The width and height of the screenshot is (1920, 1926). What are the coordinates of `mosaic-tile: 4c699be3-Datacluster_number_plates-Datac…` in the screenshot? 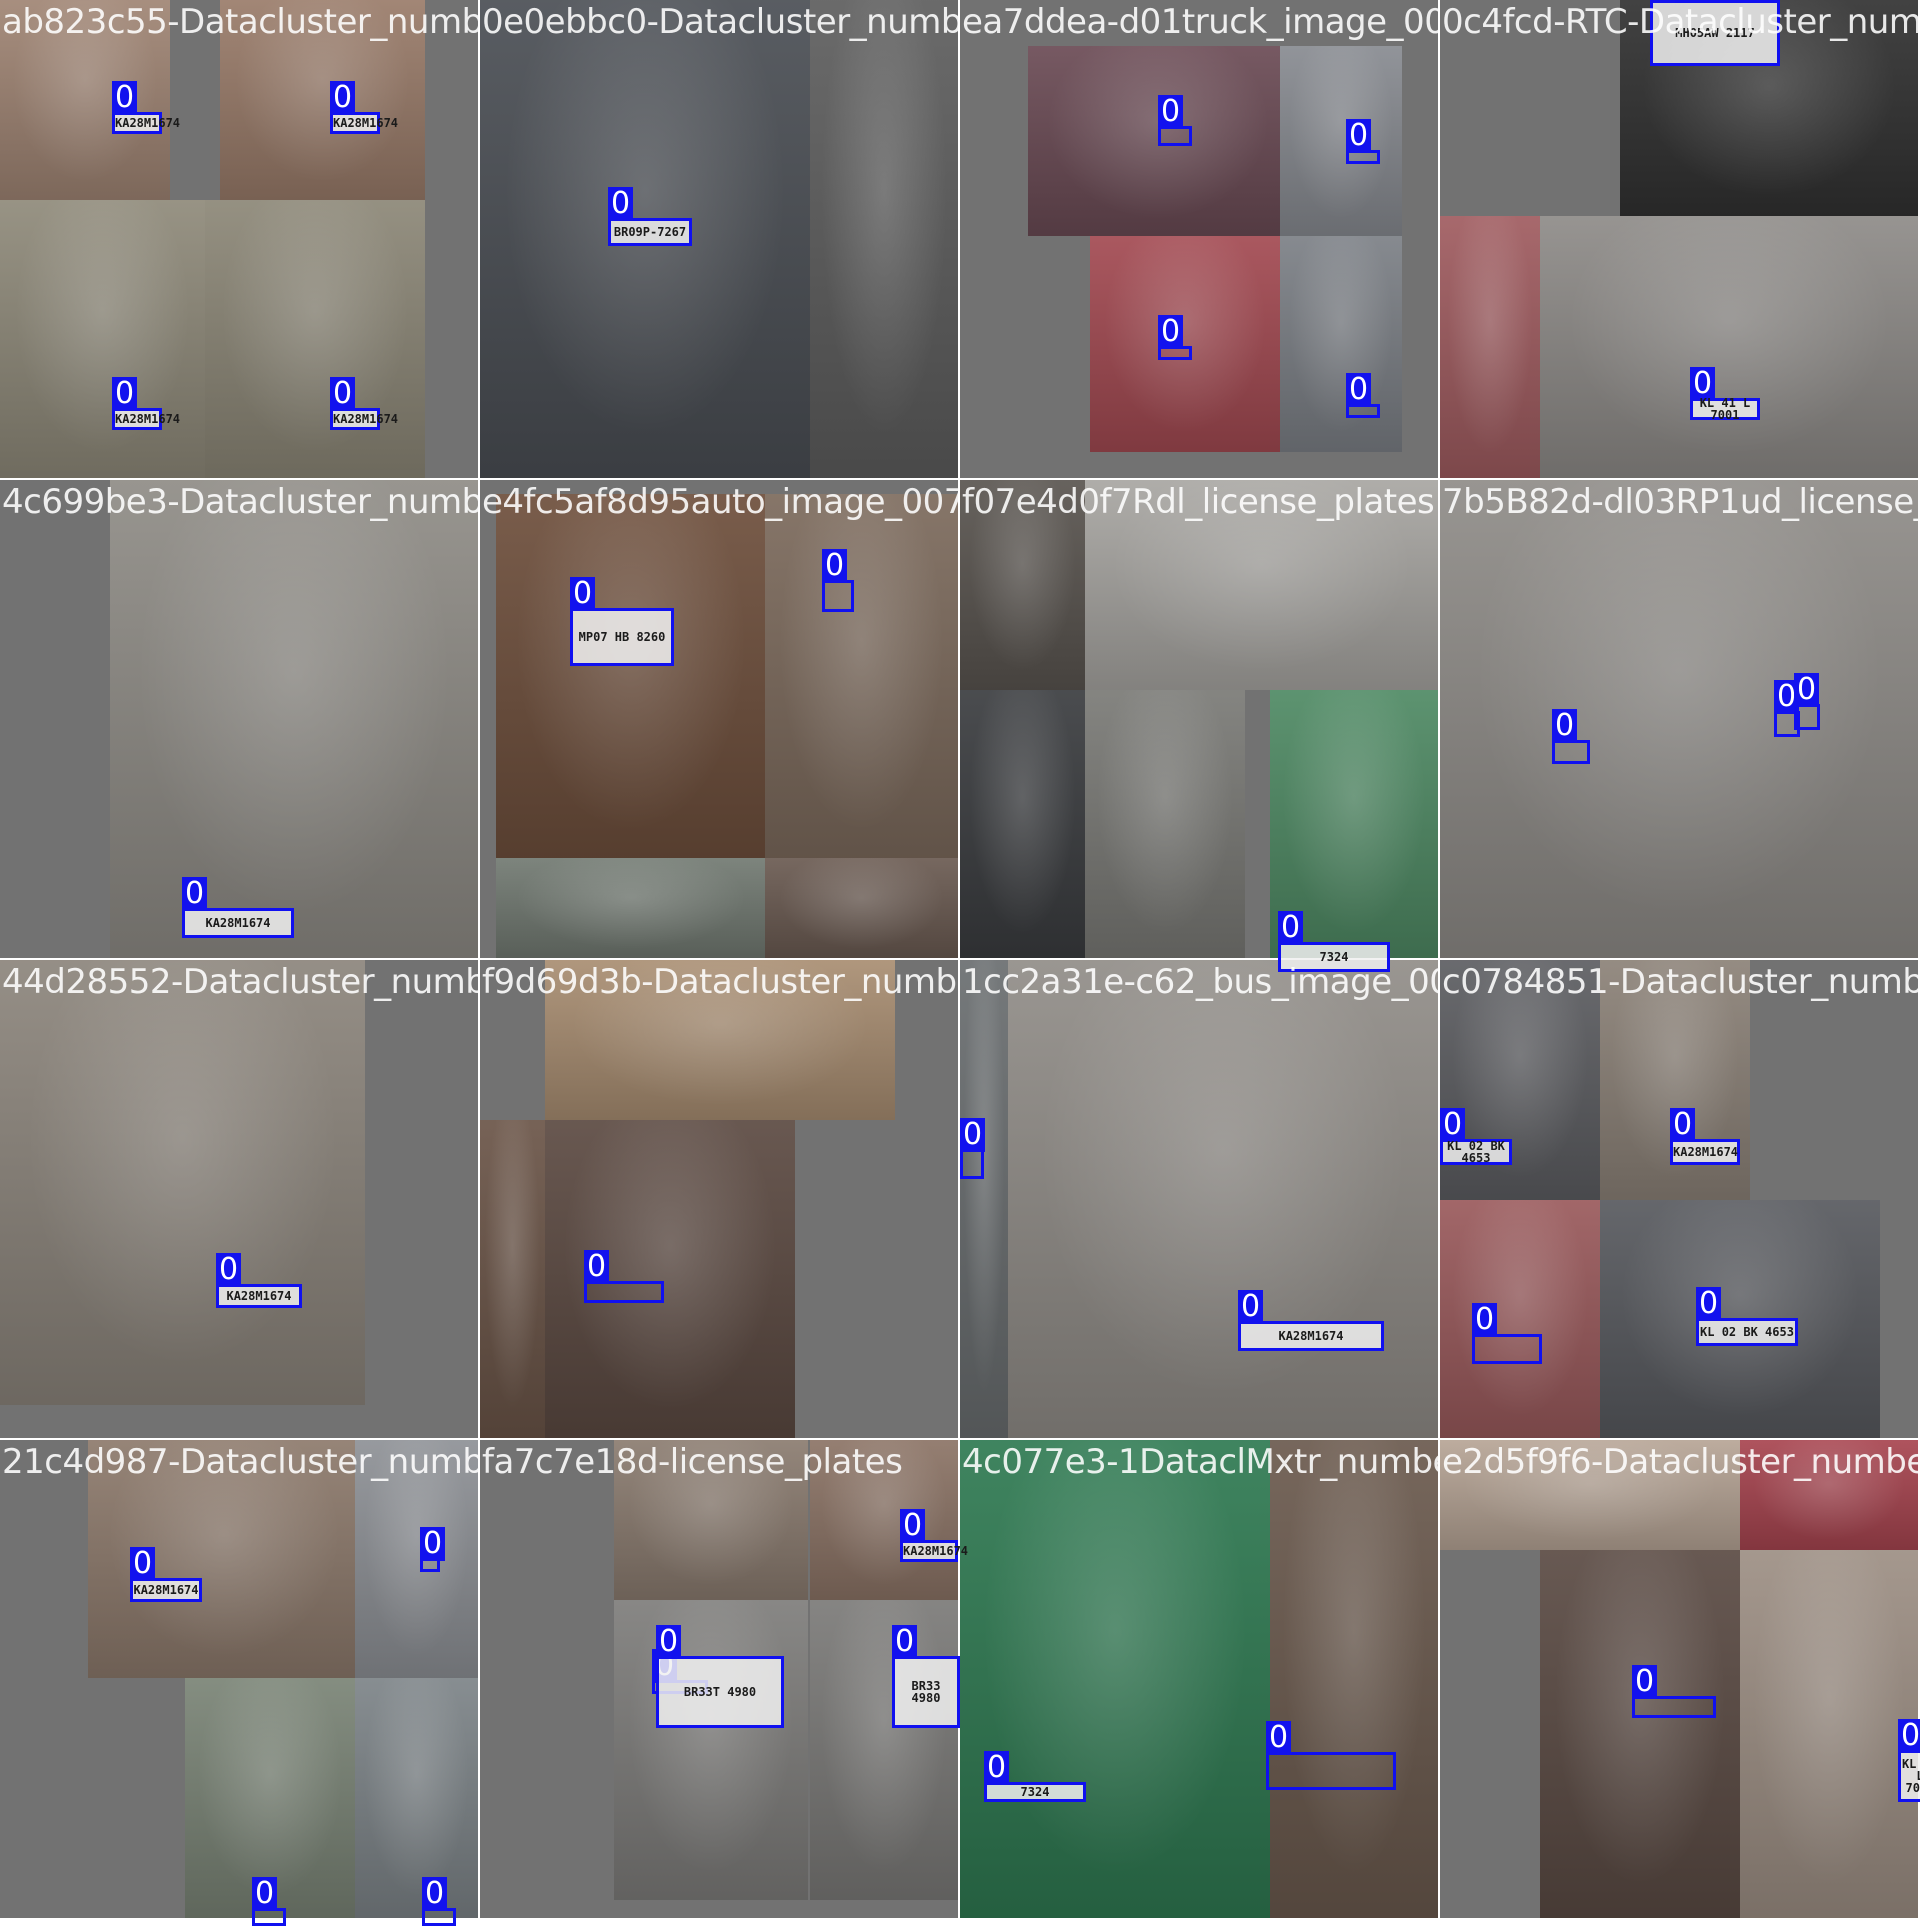 It's located at (239, 719).